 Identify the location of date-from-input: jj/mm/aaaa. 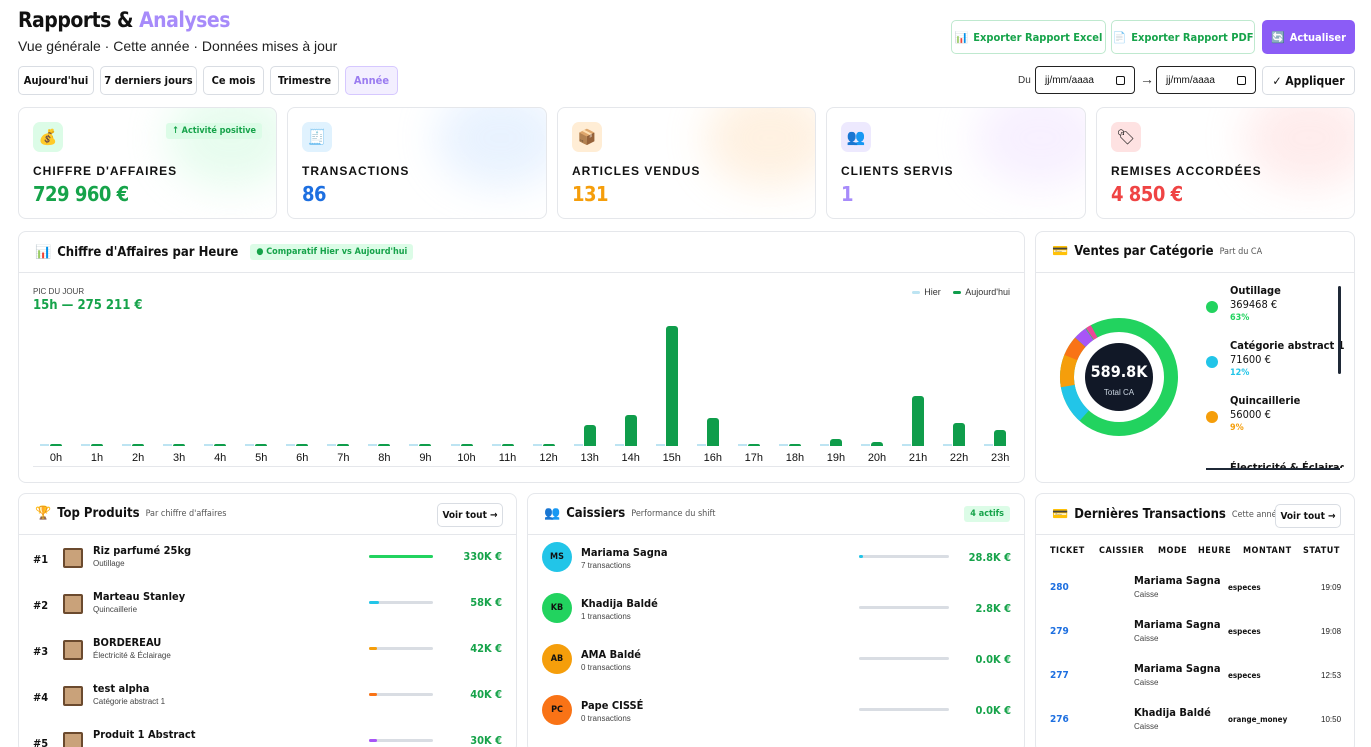
(1085, 80).